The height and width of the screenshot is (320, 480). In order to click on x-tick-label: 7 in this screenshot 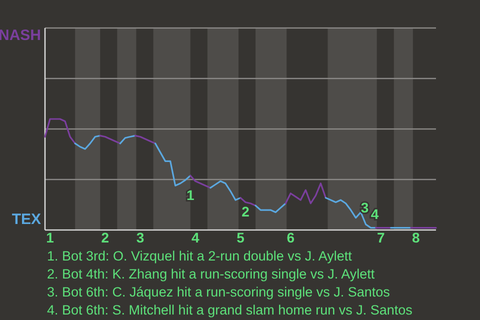, I will do `click(380, 238)`.